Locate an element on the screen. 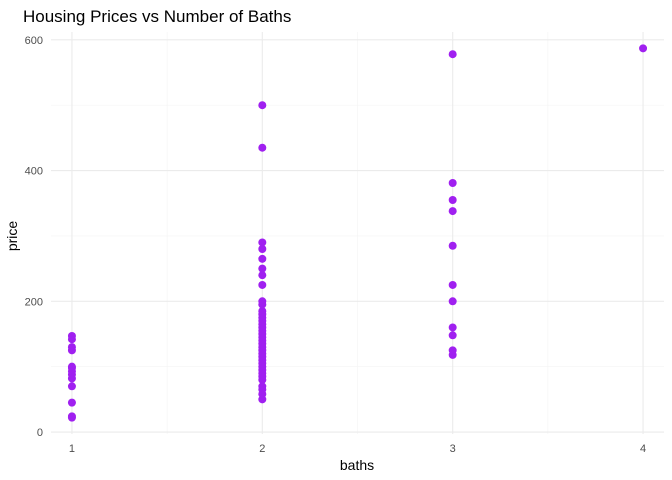 Image resolution: width=672 pixels, height=480 pixels. y-tick-label: 600 is located at coordinates (34, 41).